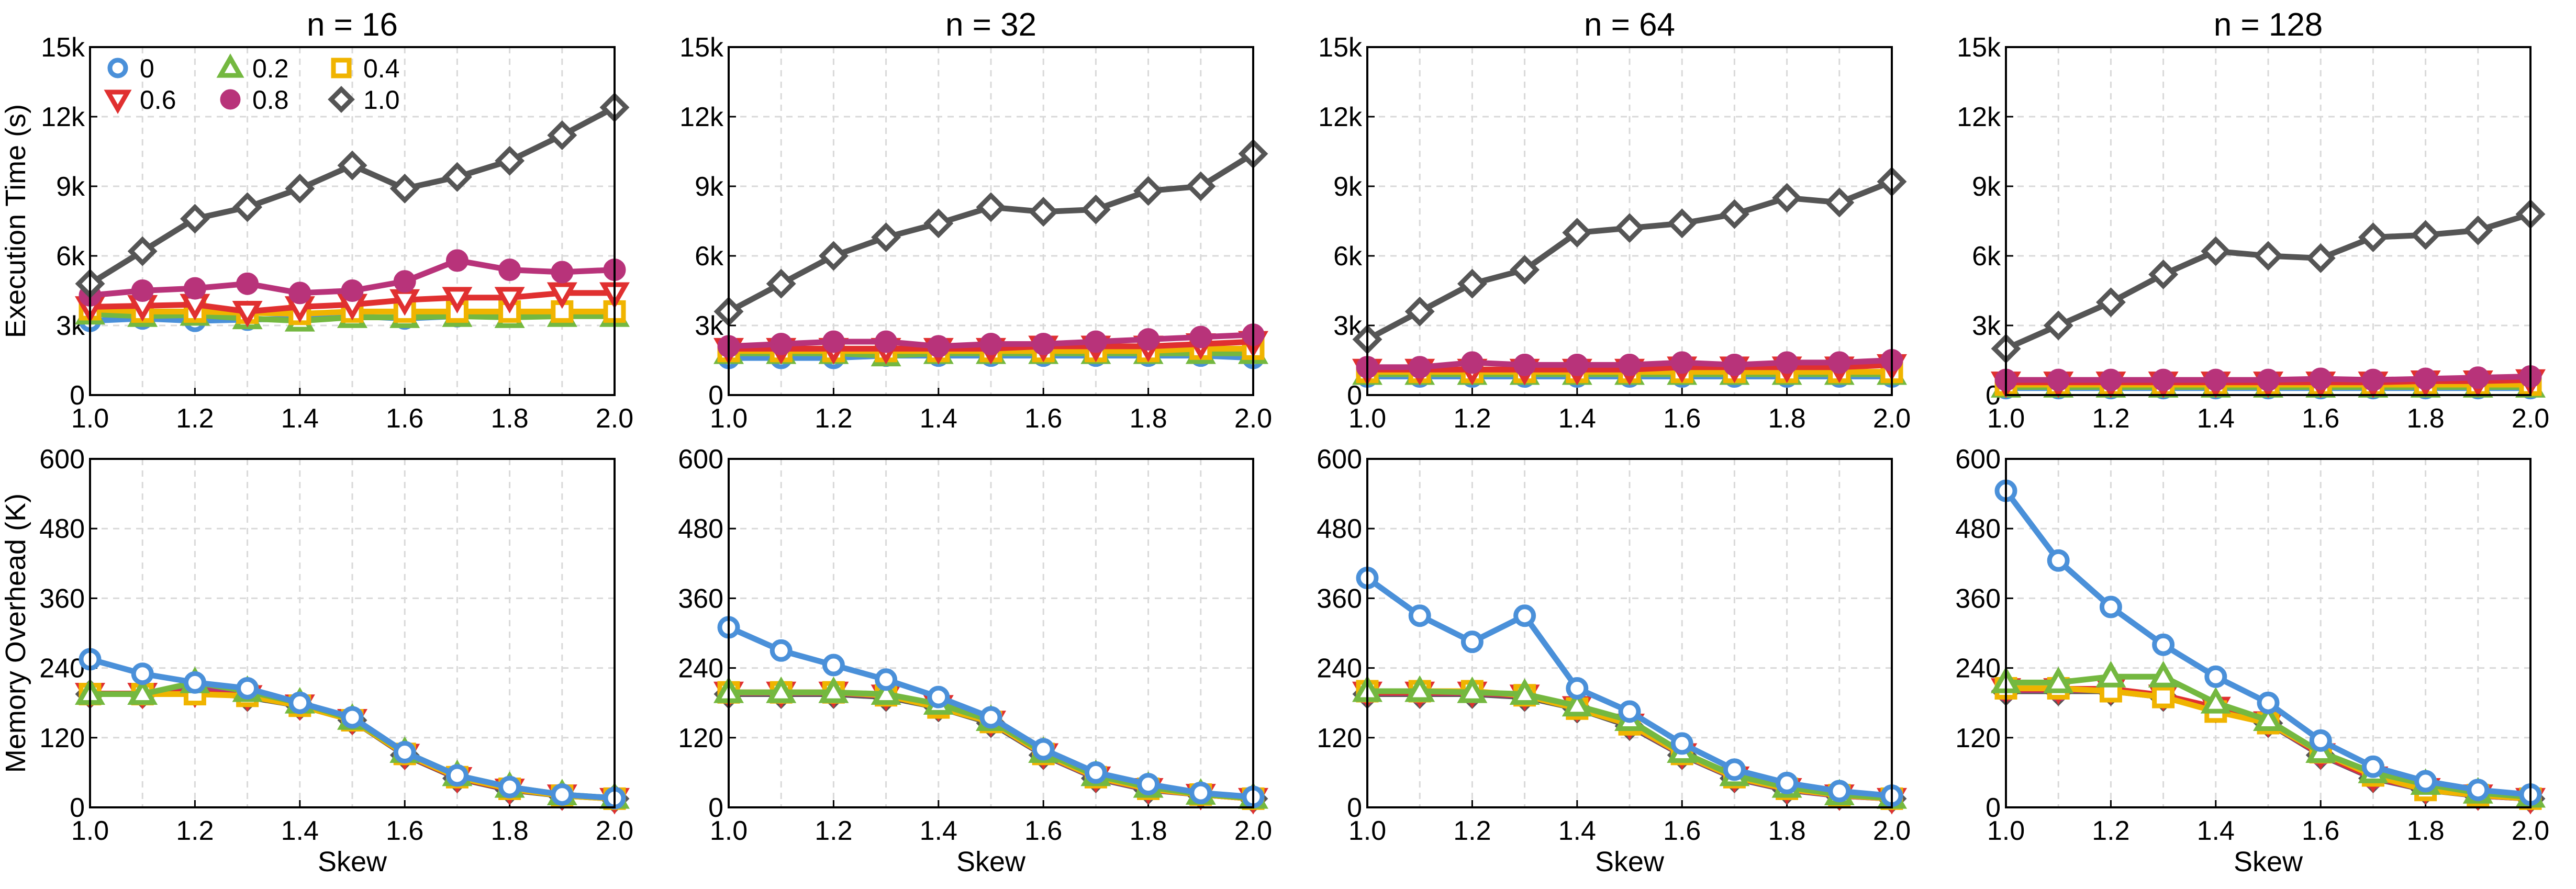 The image size is (2576, 889). I want to click on legend-label: 0.6, so click(158, 100).